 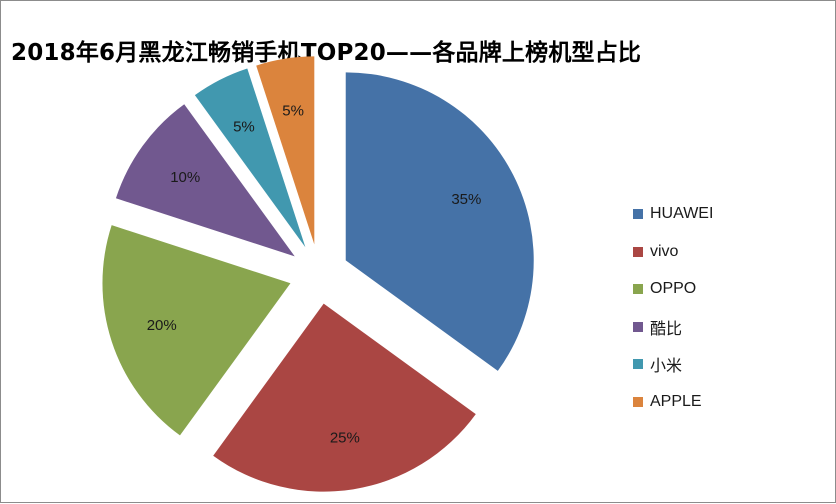 I want to click on legend-item-3: OPPO, so click(x=664, y=289).